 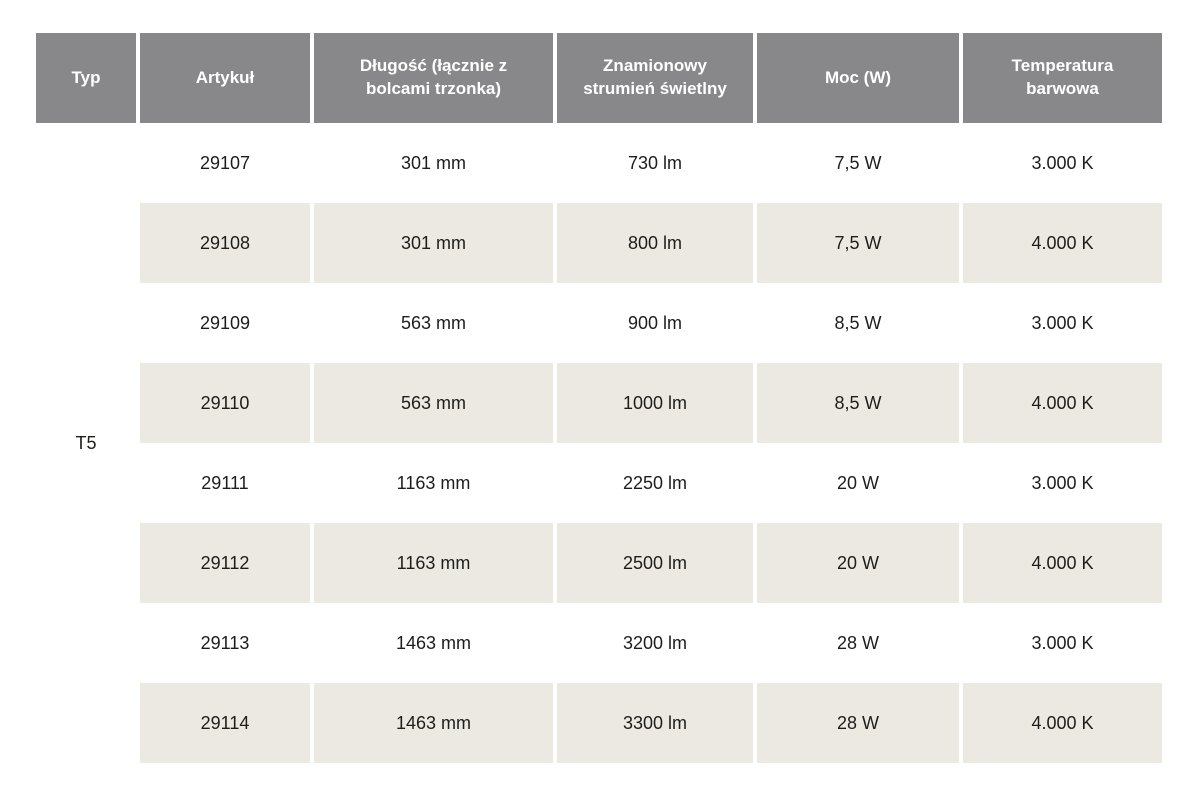 I want to click on table-row-6-artykul: 29112, so click(x=225, y=563).